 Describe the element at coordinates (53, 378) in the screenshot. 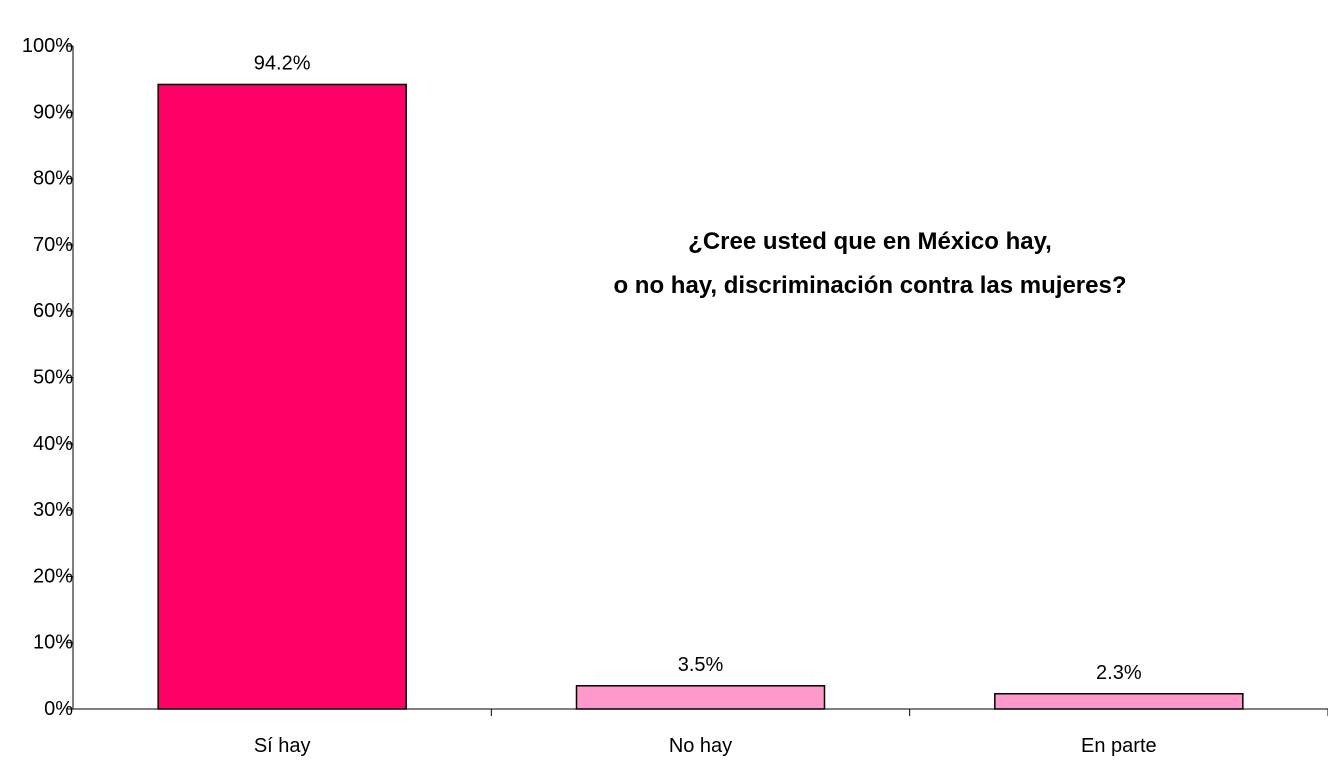

I see `y-tick-label: 50%` at that location.